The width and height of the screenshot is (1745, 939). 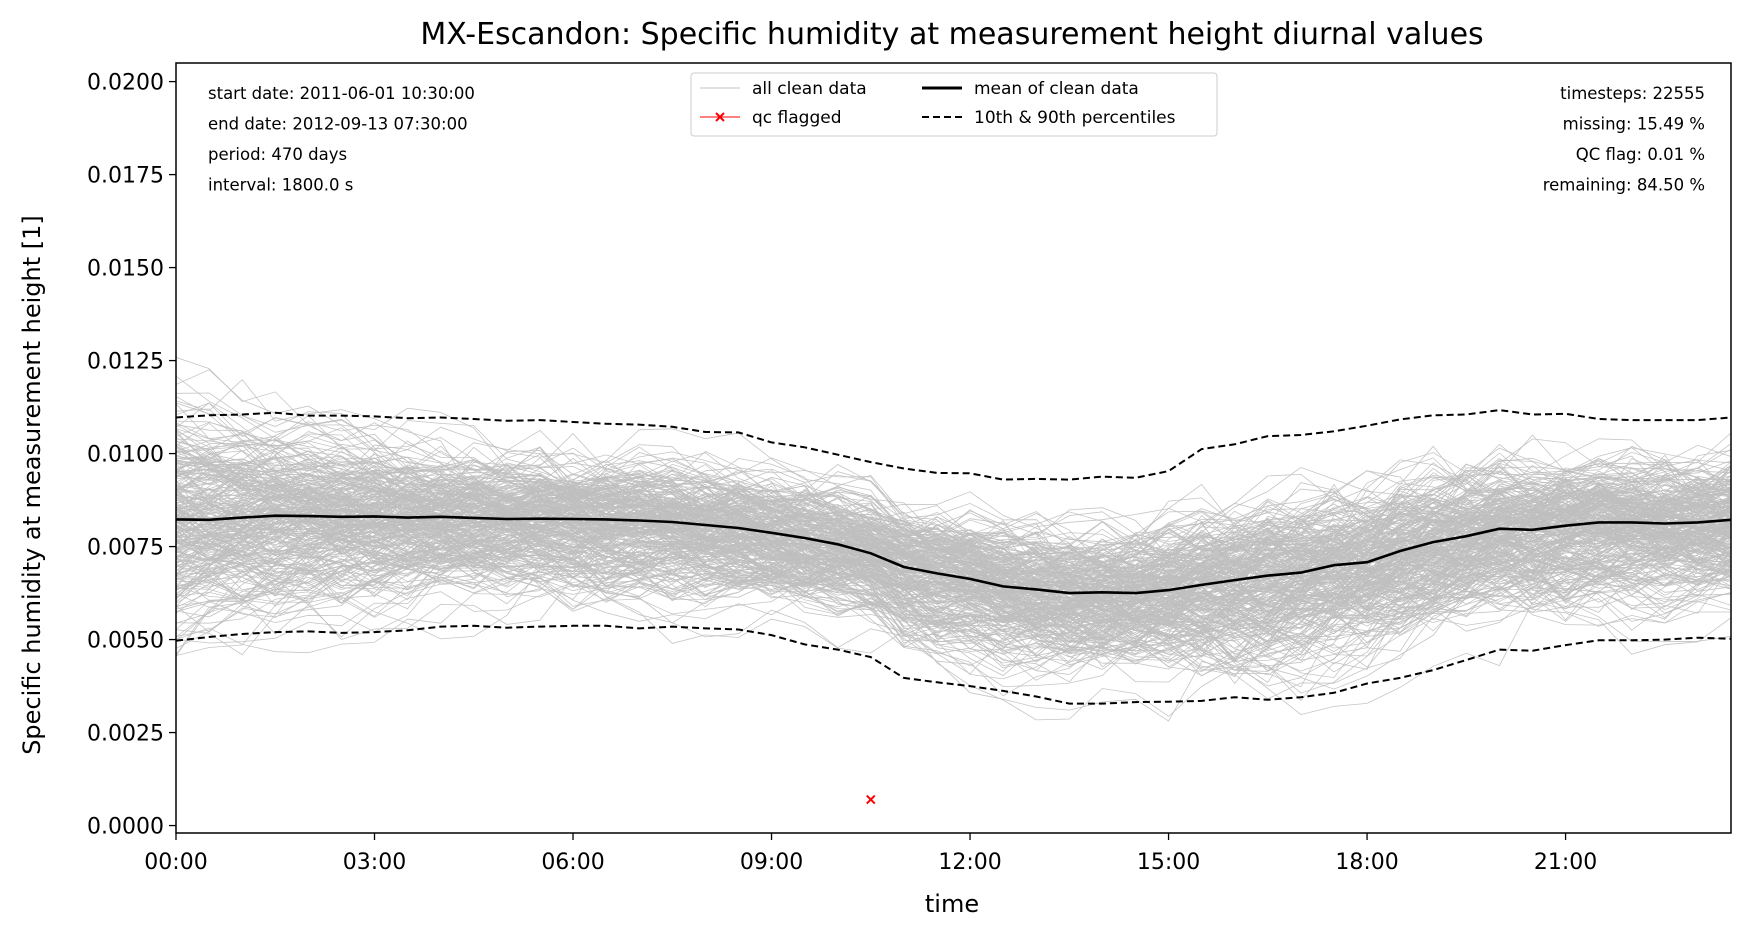 I want to click on legend-label: mean of clean data, so click(x=1056, y=89).